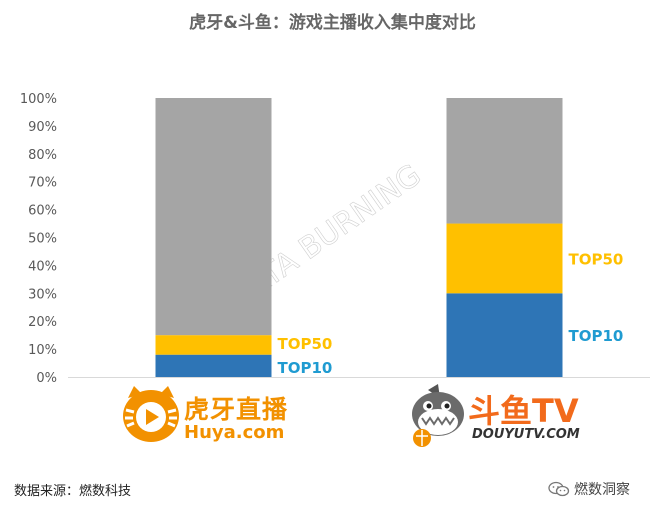 The height and width of the screenshot is (518, 665). What do you see at coordinates (42, 350) in the screenshot?
I see `y-tick-label: 10%` at bounding box center [42, 350].